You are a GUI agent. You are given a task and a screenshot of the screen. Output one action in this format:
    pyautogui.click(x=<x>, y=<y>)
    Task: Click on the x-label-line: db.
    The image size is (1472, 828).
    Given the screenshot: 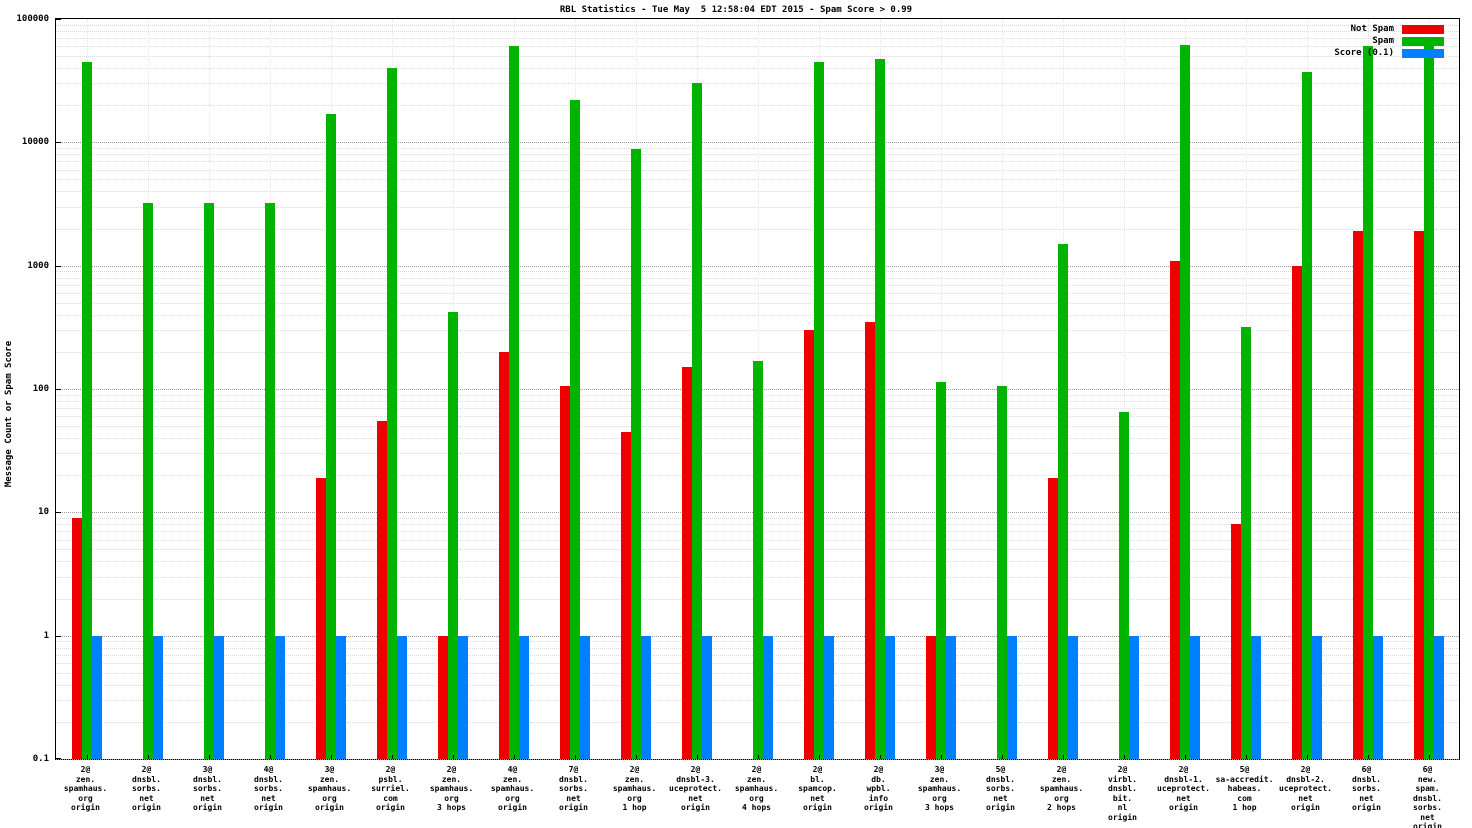 What is the action you would take?
    pyautogui.click(x=878, y=779)
    